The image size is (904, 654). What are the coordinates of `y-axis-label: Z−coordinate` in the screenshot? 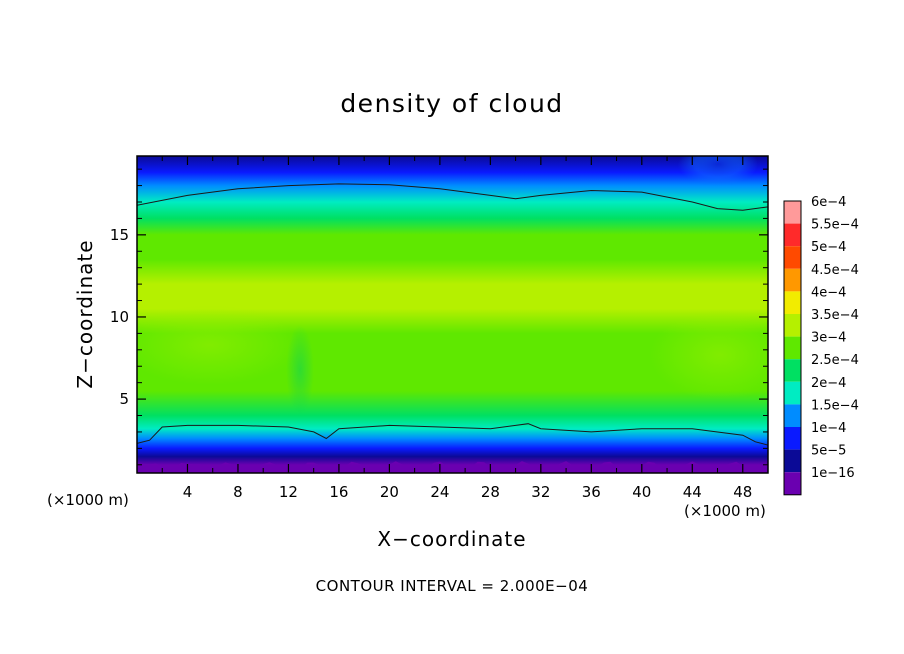 It's located at (85, 313).